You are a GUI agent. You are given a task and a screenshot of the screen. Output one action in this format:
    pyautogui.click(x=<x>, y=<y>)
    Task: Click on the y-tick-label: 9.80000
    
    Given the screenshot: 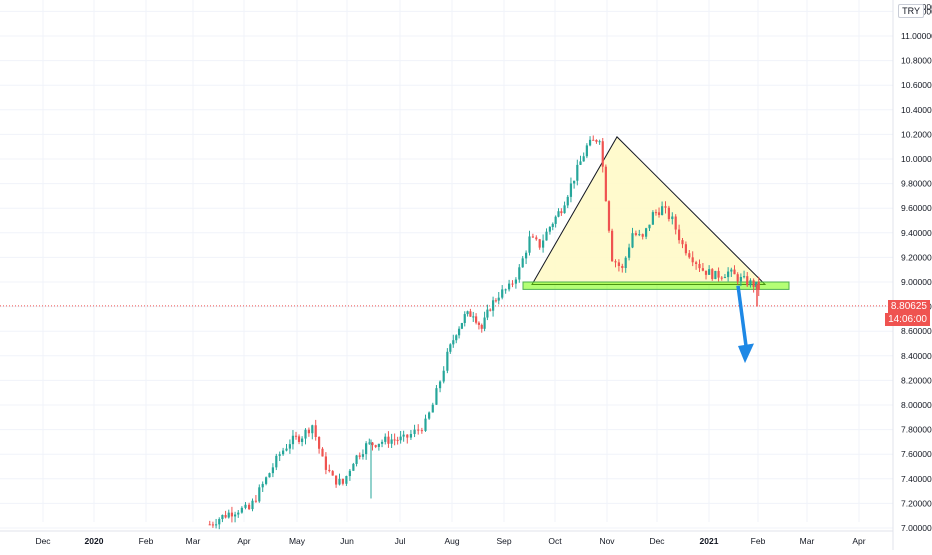 What is the action you would take?
    pyautogui.click(x=916, y=184)
    